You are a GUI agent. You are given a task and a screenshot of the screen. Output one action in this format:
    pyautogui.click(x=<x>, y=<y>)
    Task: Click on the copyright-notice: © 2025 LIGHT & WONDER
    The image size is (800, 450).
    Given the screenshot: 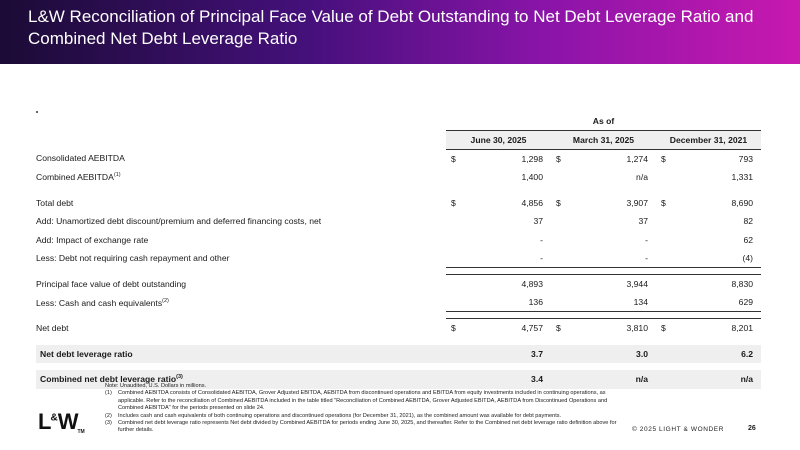 What is the action you would take?
    pyautogui.click(x=678, y=429)
    